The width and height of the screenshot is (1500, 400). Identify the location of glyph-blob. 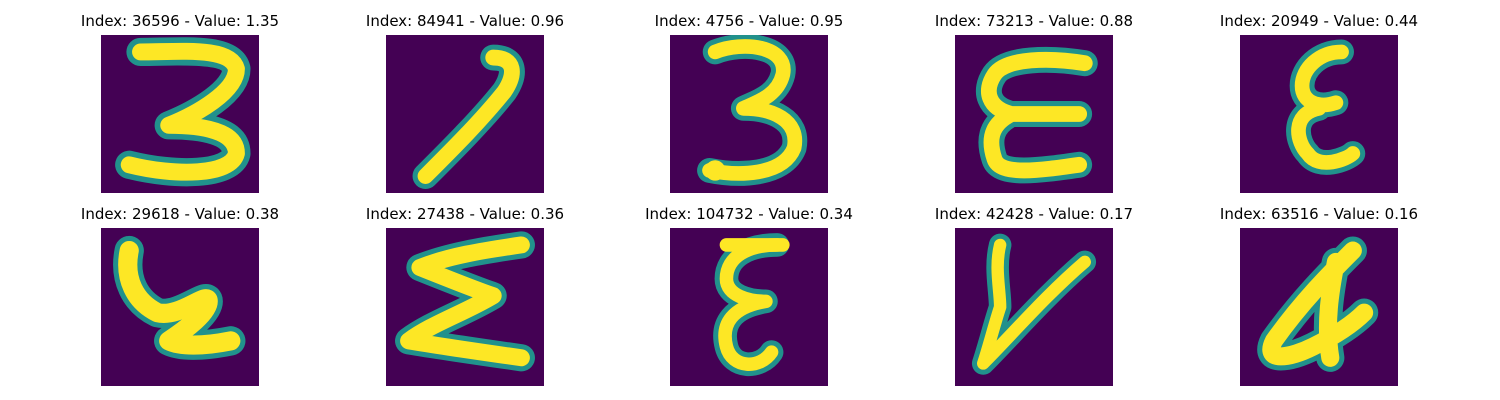
(715, 170).